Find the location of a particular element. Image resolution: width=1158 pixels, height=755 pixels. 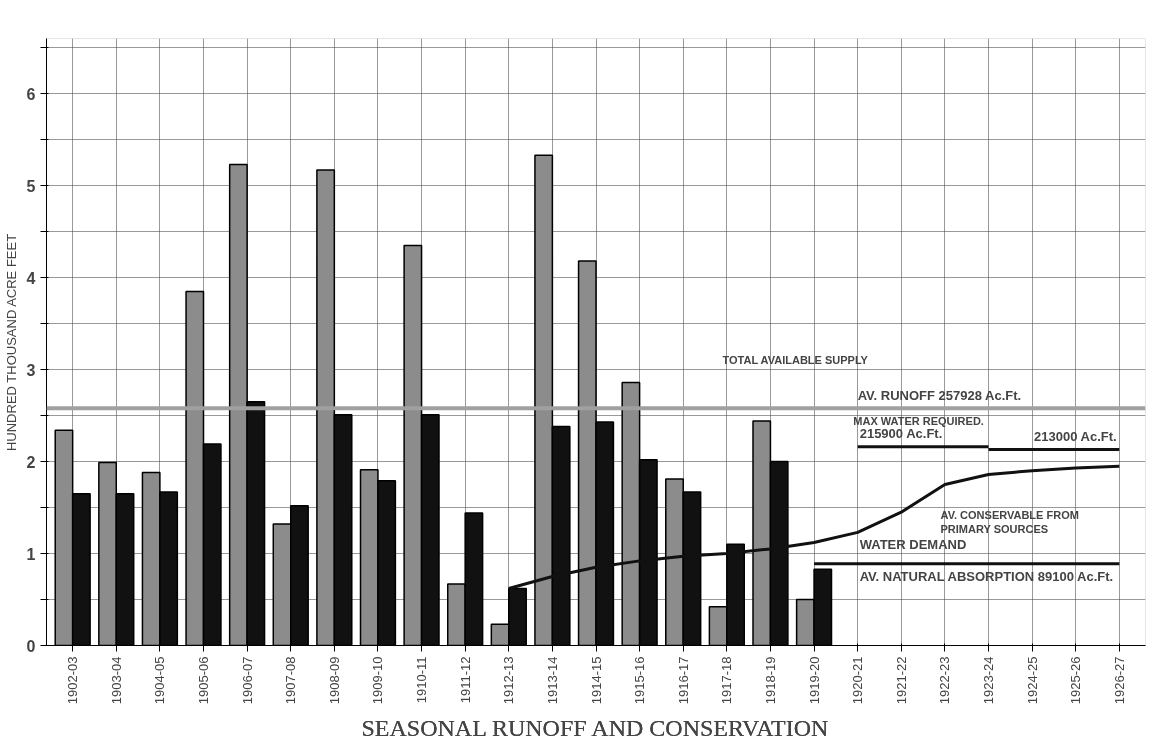

x-tick-label: 1923-24 is located at coordinates (988, 680).